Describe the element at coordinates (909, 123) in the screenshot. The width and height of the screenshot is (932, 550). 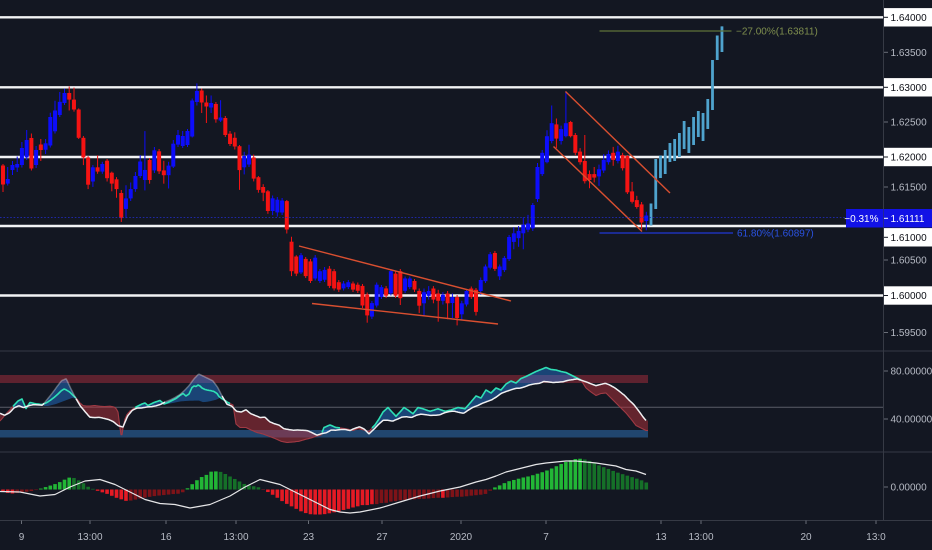
I see `svg-text: 1.62500` at that location.